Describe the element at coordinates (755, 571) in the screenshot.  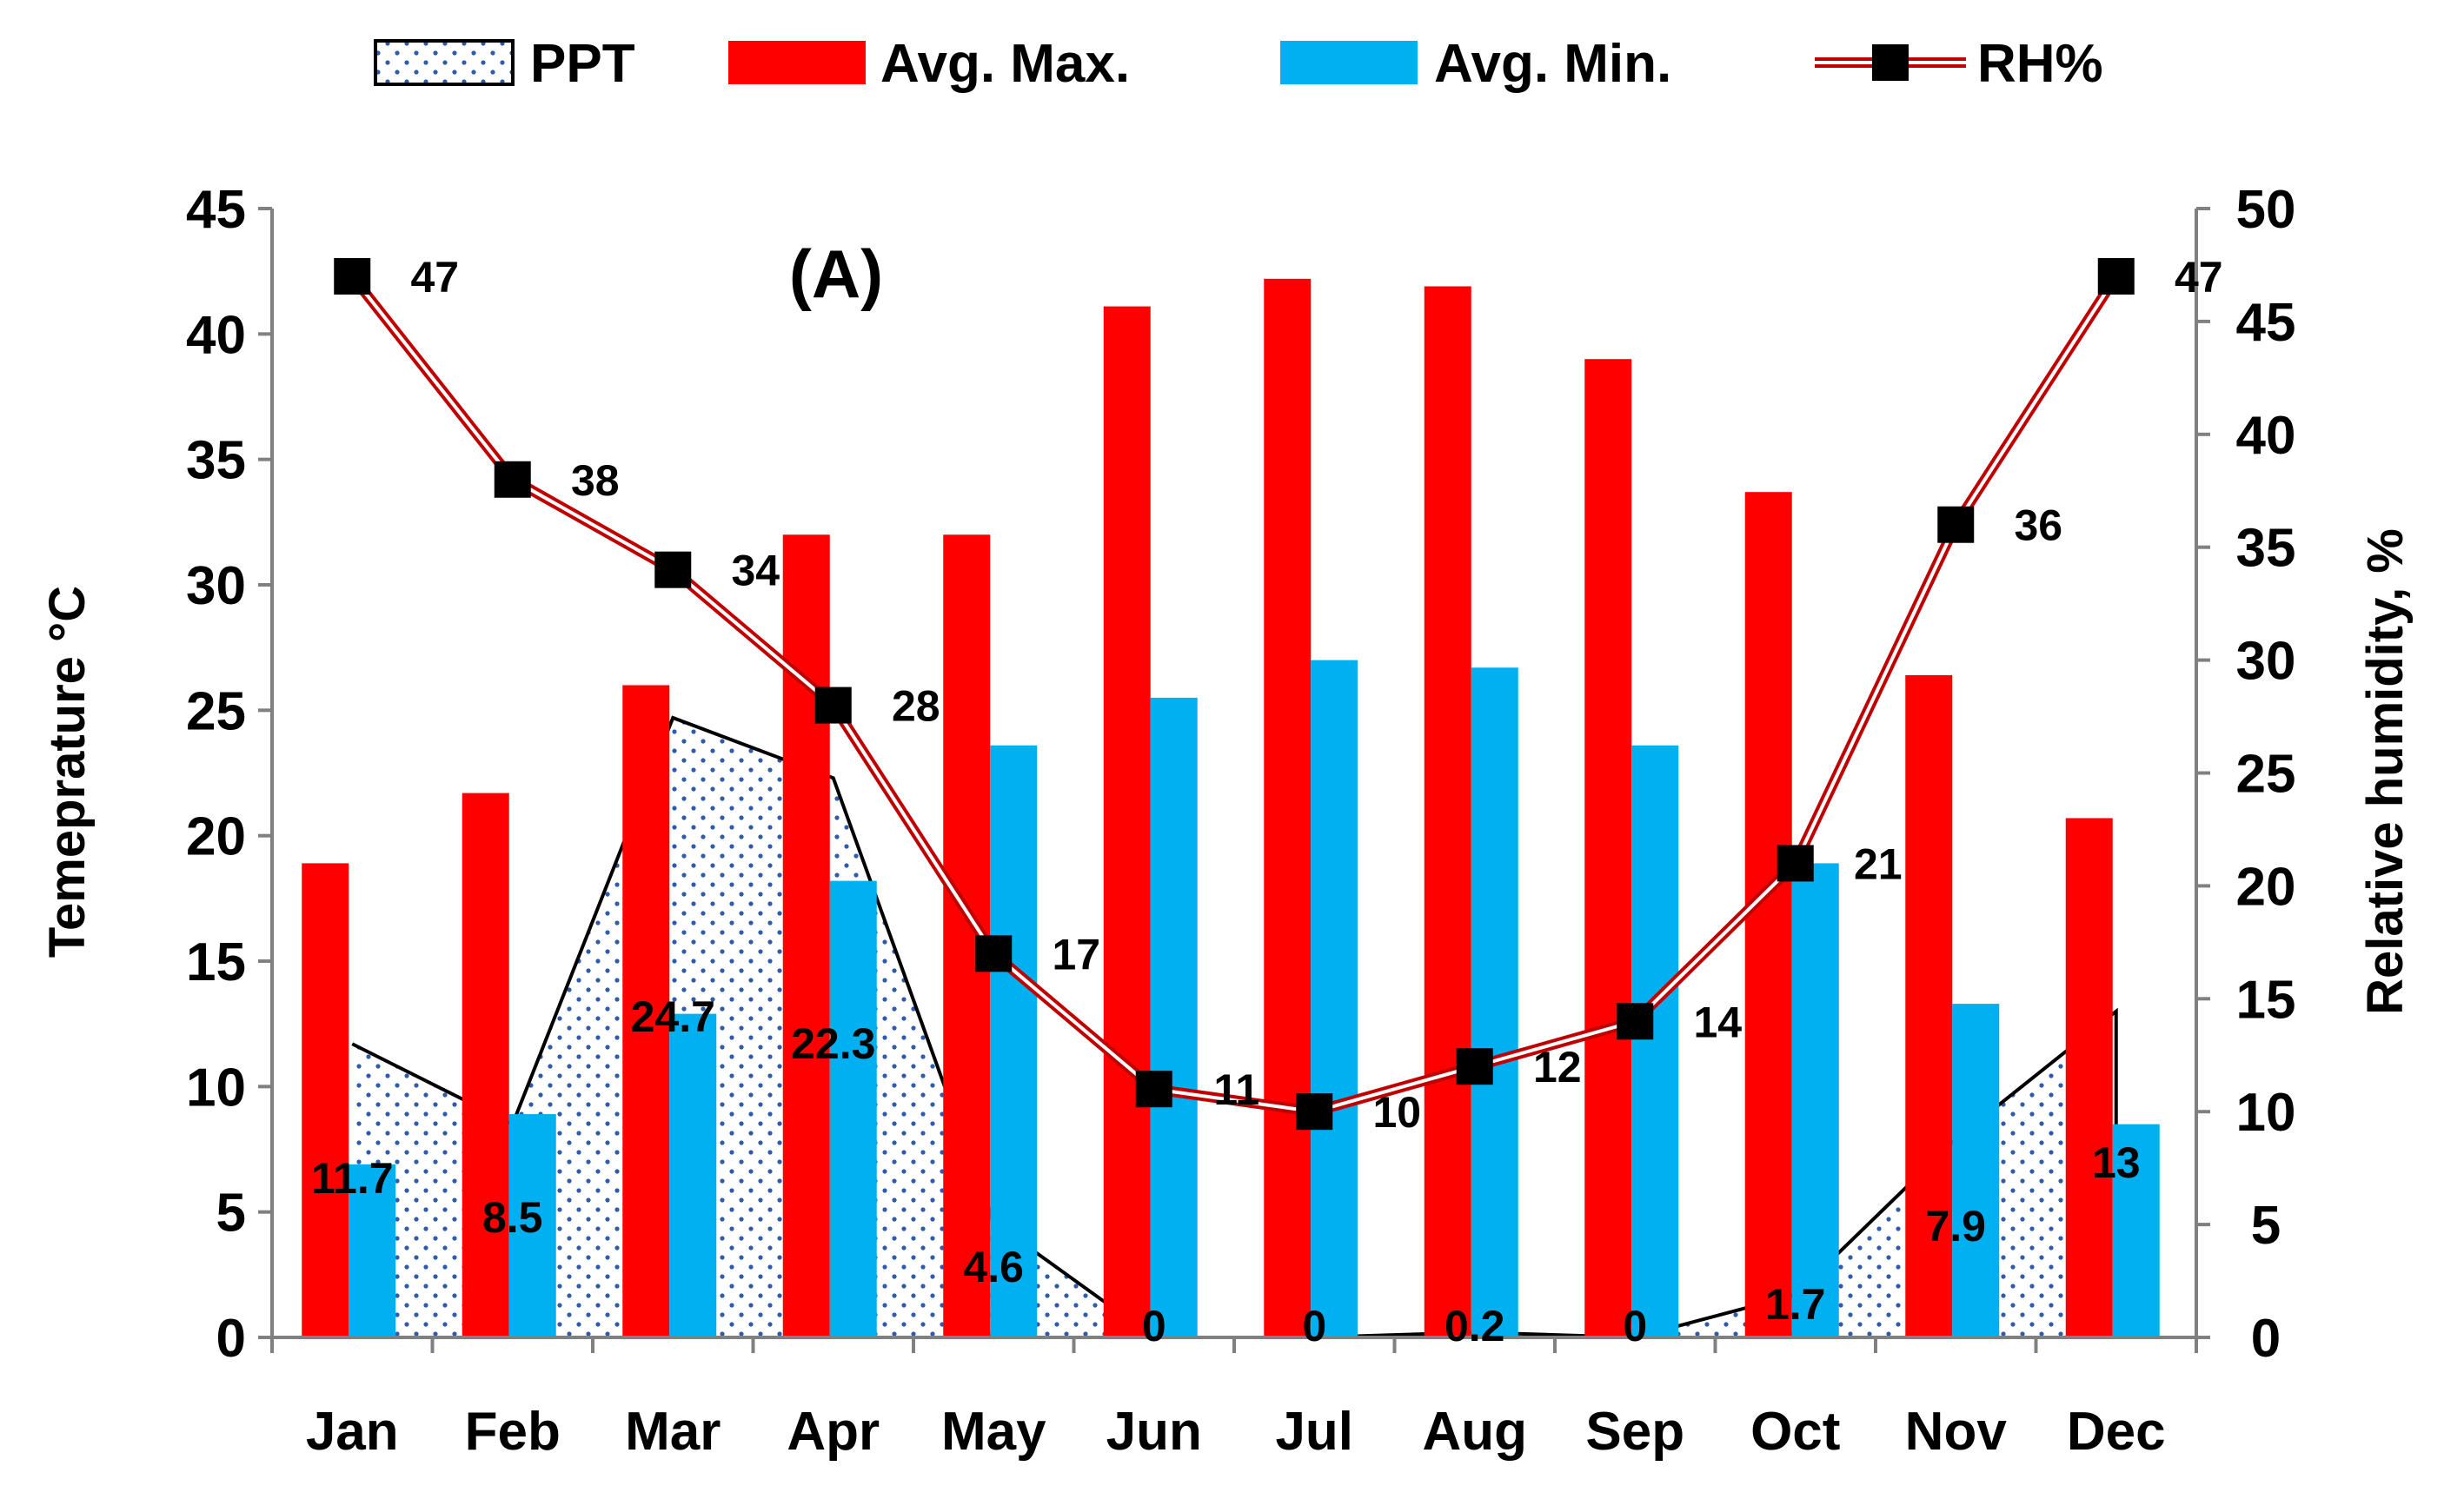
I see `rh-label-mar: 34` at that location.